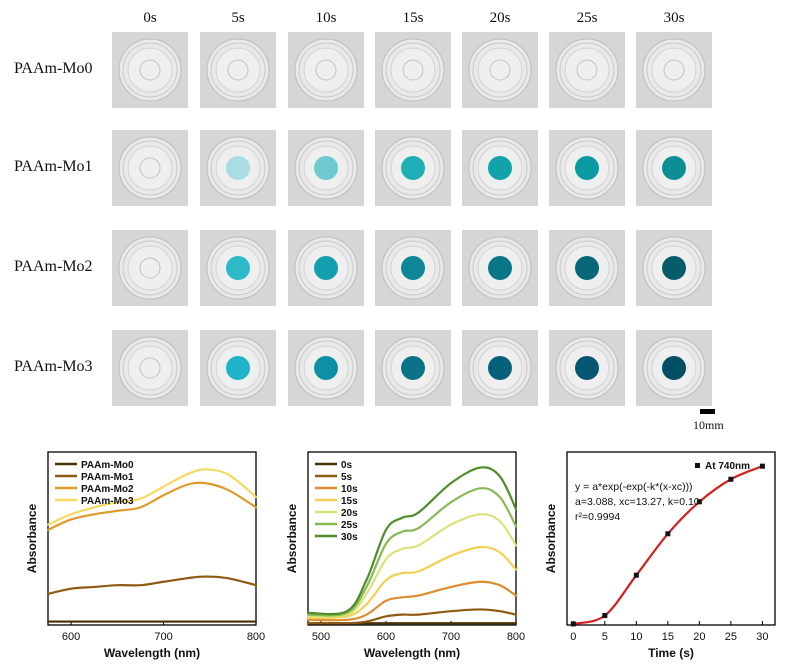 This screenshot has width=799, height=665. Describe the element at coordinates (349, 501) in the screenshot. I see `legend-label: 15s` at that location.